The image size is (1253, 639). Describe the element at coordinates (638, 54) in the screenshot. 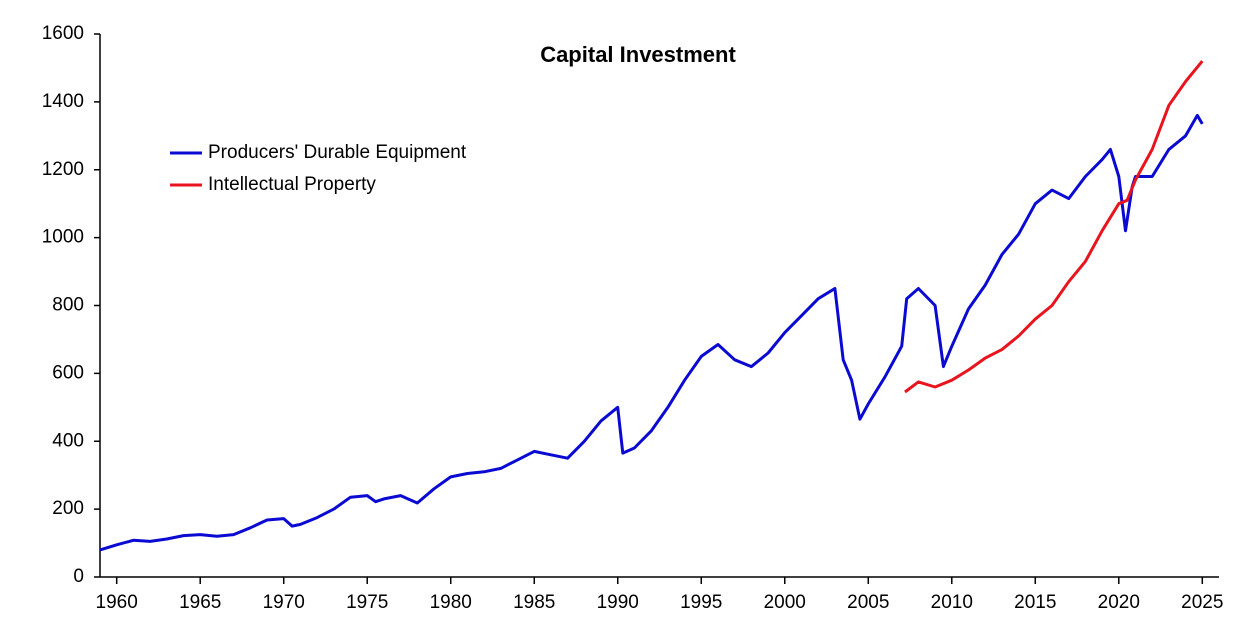

I see `chart-title: Capital Investment` at that location.